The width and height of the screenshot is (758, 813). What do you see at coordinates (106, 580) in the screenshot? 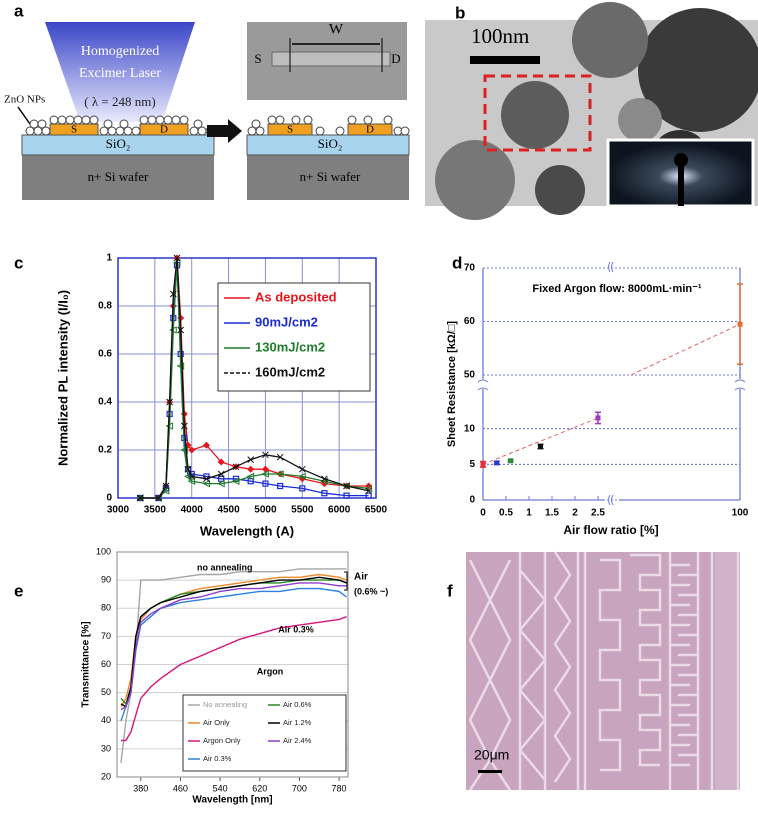
I see `y-tick-label: 90` at bounding box center [106, 580].